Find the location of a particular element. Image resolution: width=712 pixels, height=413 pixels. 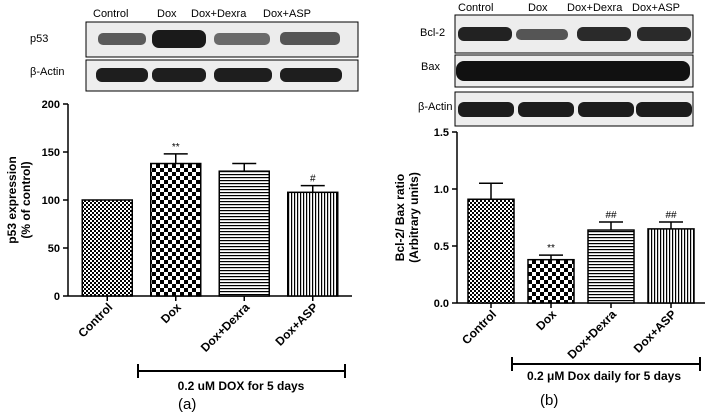

panel-b-condition-bracket is located at coordinates (606, 364).